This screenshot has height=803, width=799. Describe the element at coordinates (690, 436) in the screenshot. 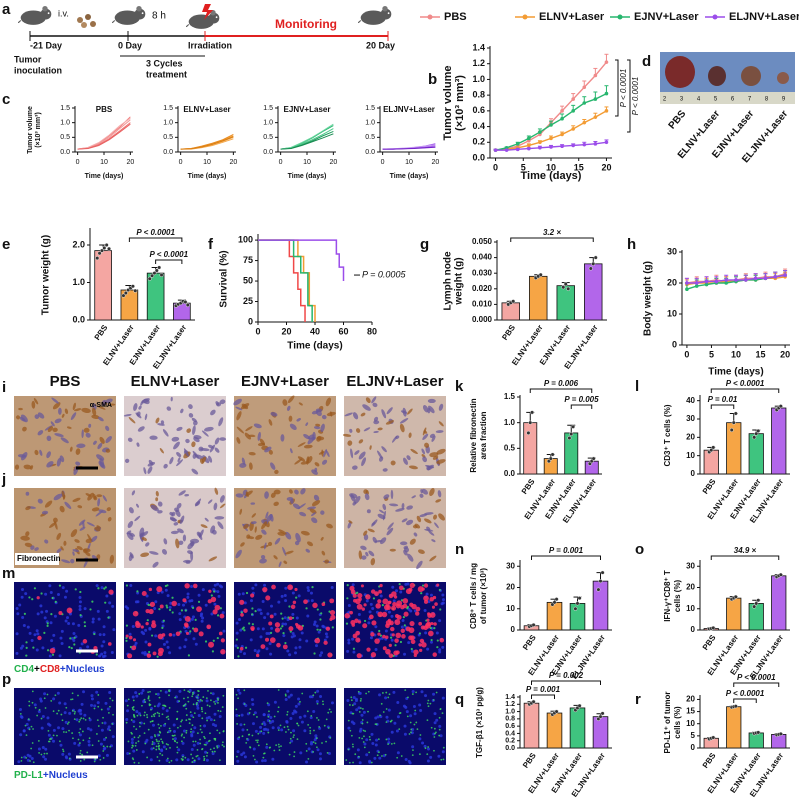

I see `y-tick-label: 20` at that location.